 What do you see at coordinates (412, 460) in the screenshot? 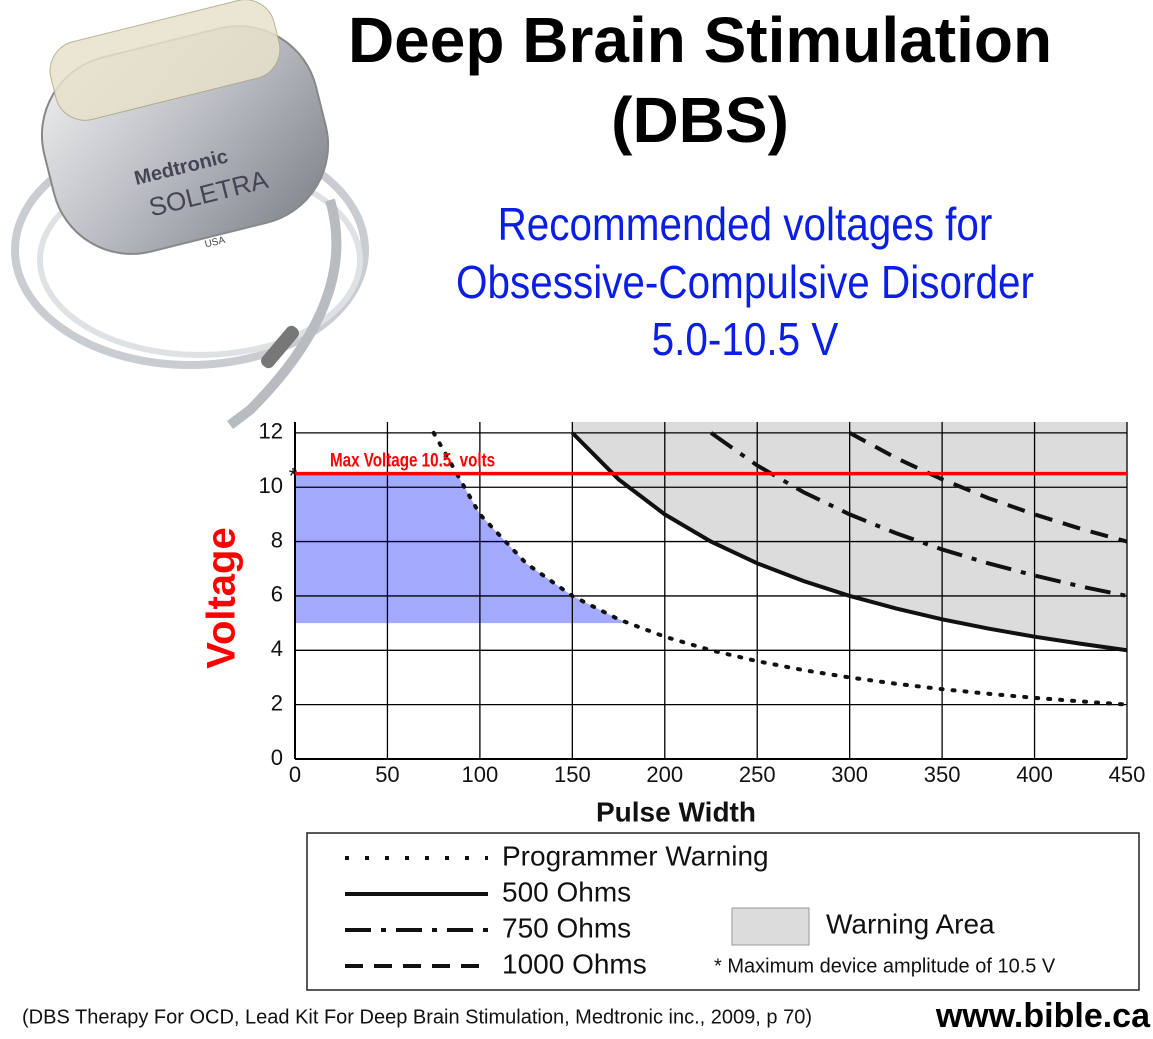
I see `max-voltage-label: Max Voltage 10.5 volts` at bounding box center [412, 460].